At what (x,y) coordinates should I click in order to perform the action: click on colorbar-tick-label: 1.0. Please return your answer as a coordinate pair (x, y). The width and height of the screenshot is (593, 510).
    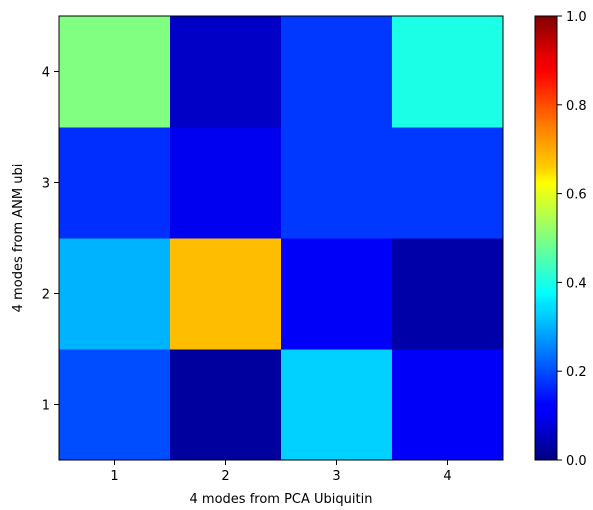
    Looking at the image, I should click on (576, 17).